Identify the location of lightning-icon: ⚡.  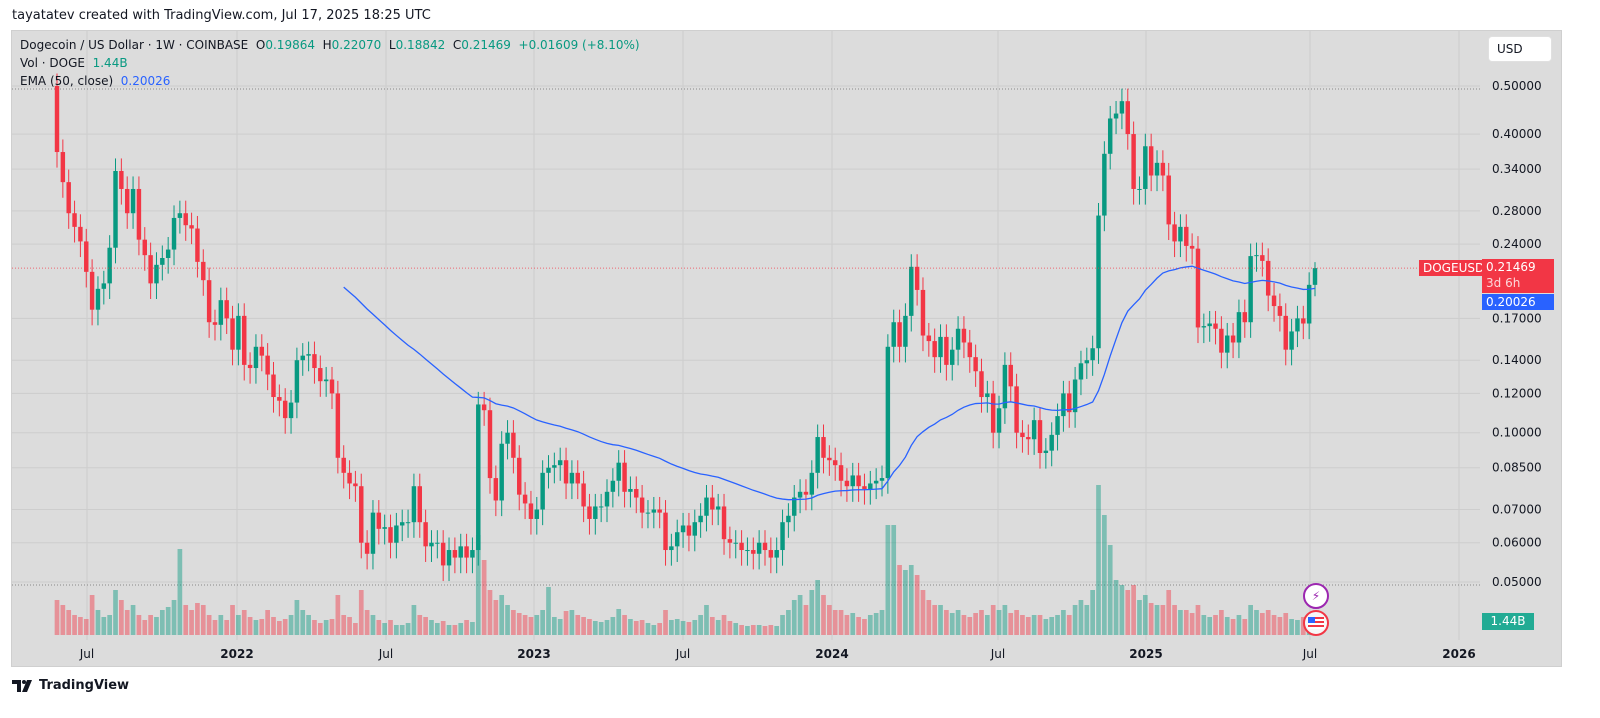
(1316, 596).